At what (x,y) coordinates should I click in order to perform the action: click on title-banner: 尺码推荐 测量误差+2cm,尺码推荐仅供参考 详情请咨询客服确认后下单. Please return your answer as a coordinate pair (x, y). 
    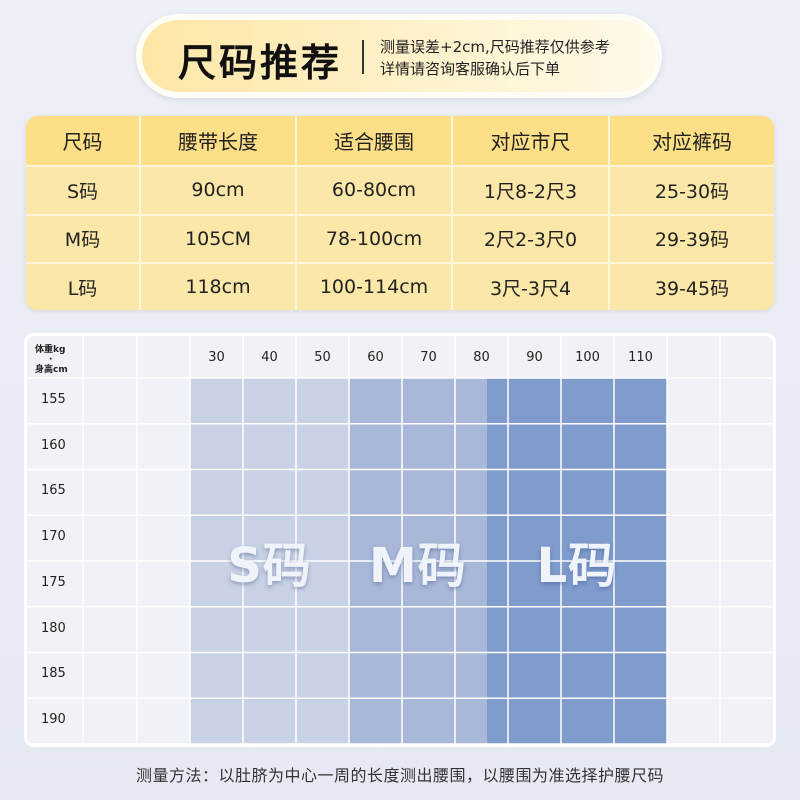
    Looking at the image, I should click on (399, 56).